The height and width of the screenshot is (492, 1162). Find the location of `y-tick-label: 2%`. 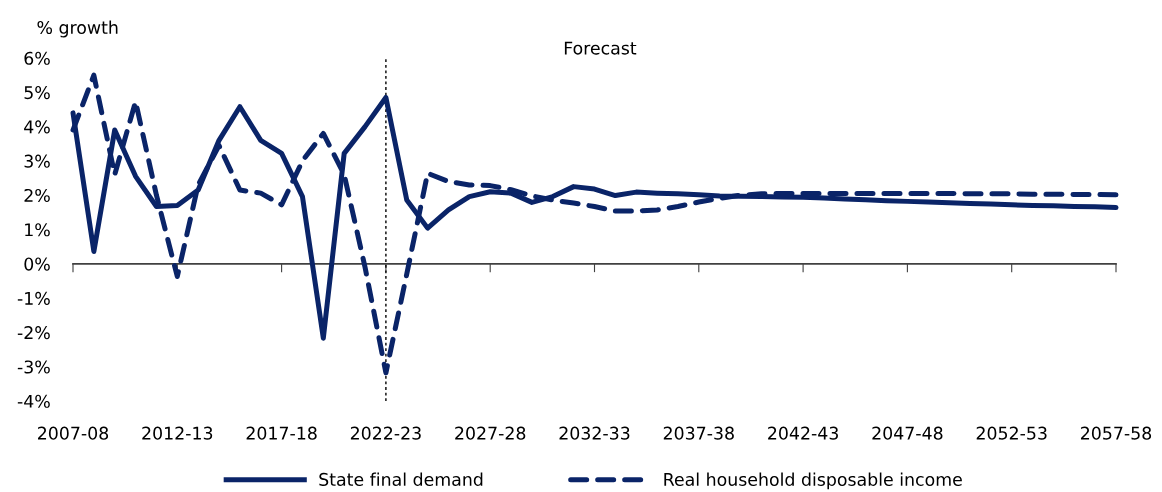

y-tick-label: 2% is located at coordinates (37, 195).